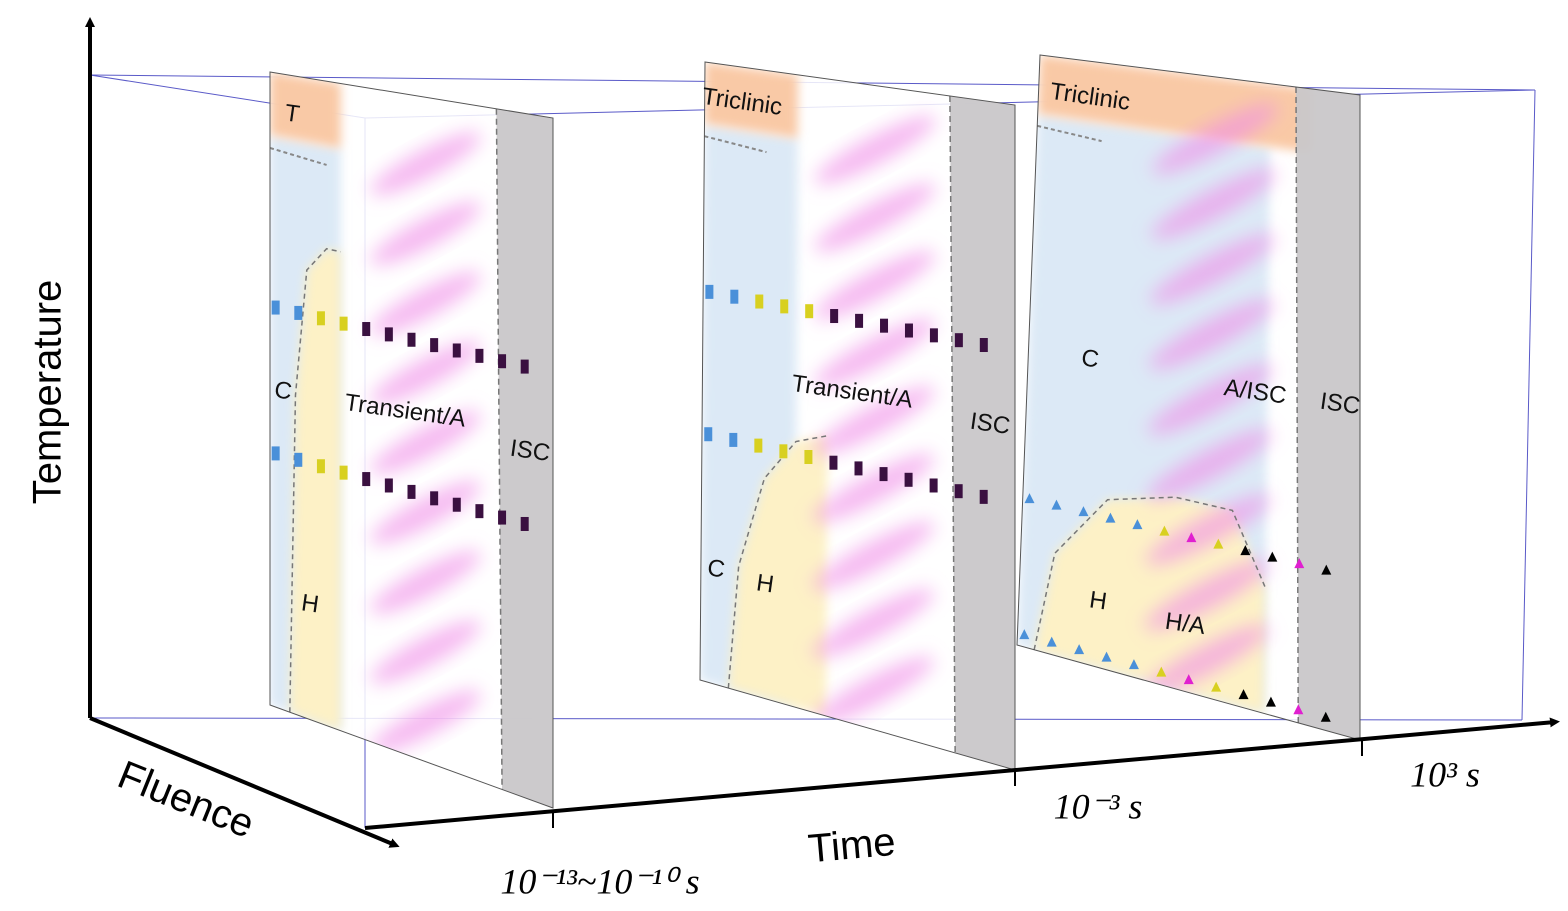 The image size is (1568, 911). I want to click on fluence-axis, so click(244, 782).